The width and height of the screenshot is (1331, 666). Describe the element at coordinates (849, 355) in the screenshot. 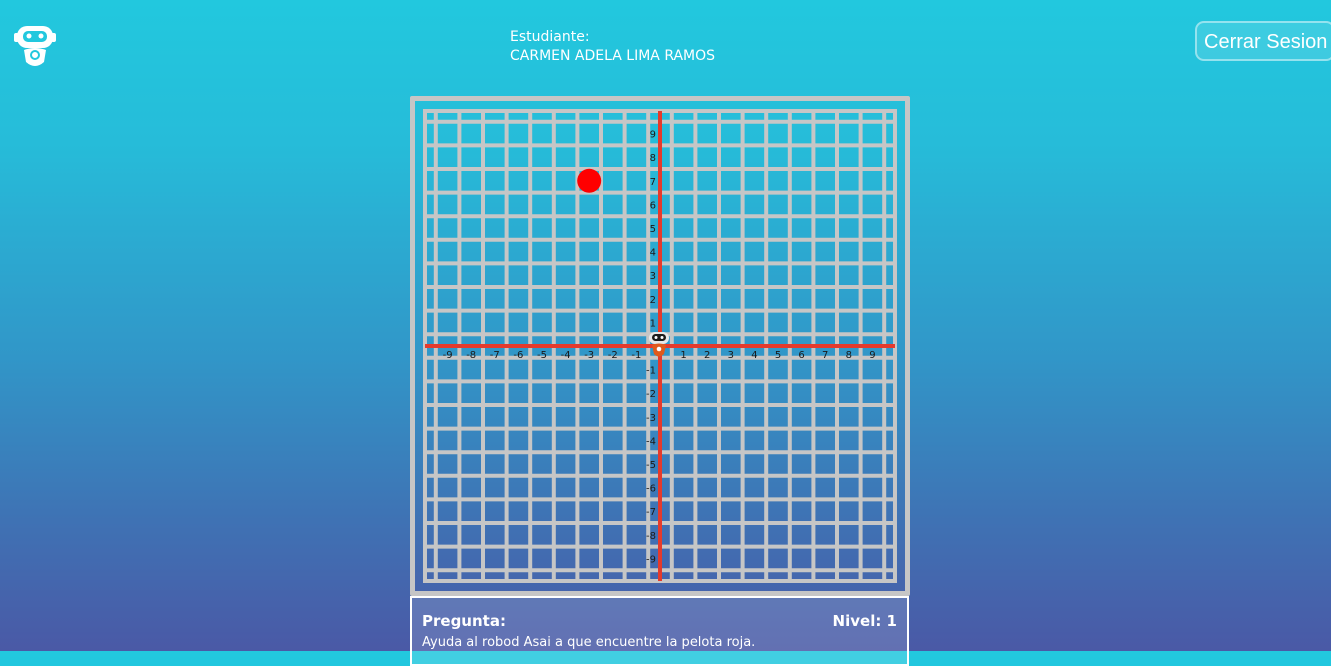

I see `x-tick-label: 8` at that location.